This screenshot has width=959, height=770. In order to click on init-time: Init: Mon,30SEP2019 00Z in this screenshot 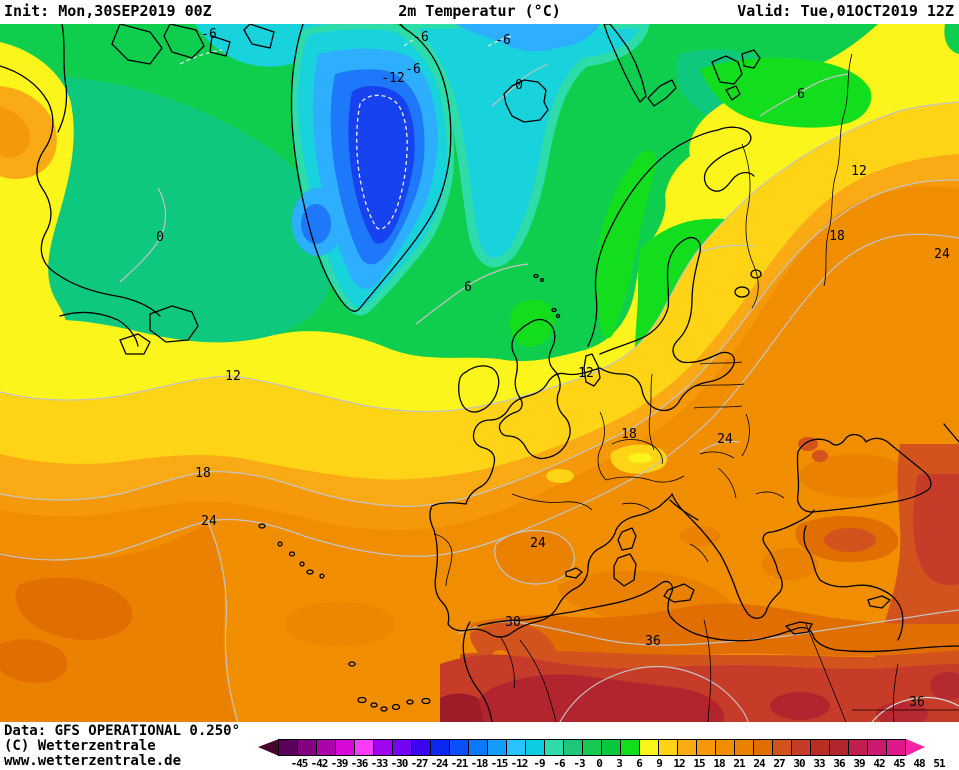, I will do `click(108, 11)`.